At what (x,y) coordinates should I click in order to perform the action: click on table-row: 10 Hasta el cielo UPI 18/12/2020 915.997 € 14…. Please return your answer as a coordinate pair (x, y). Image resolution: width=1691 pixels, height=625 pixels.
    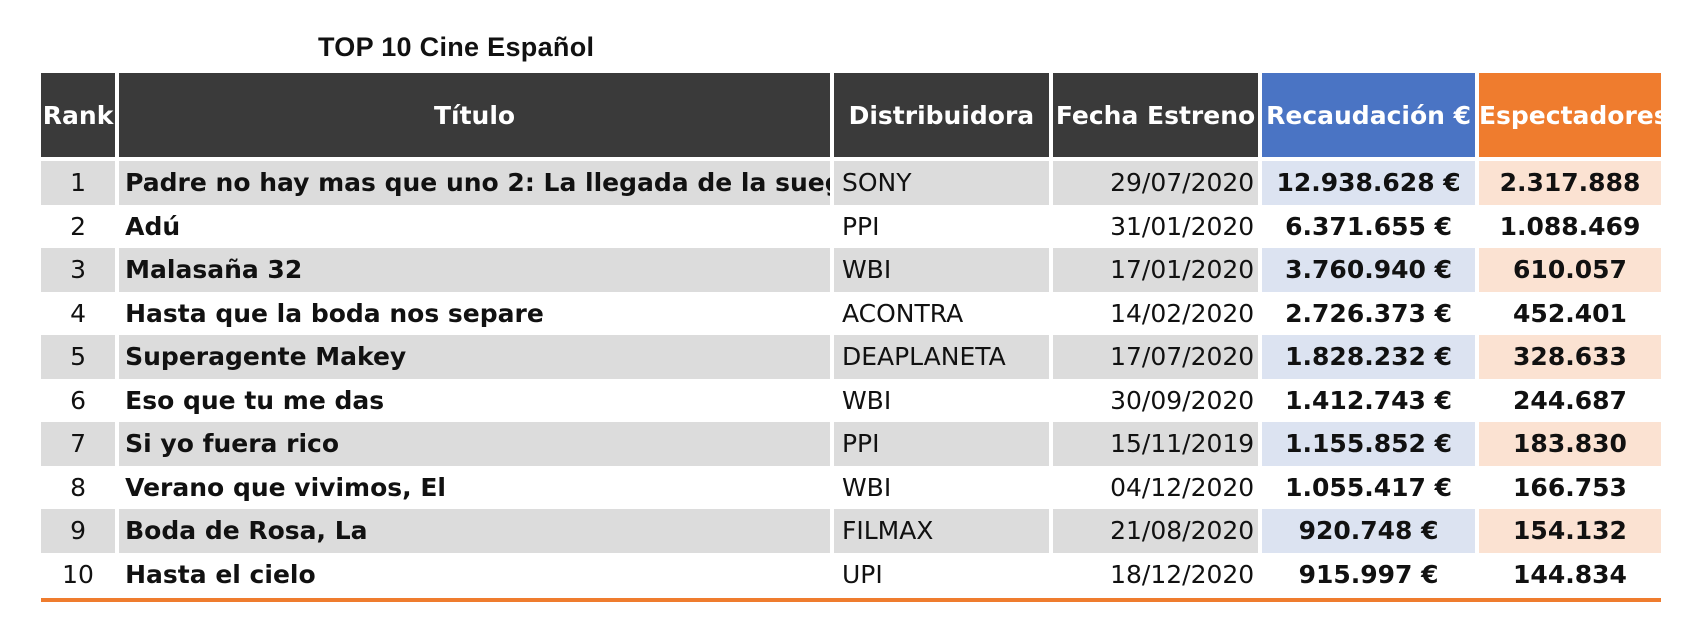
    Looking at the image, I should click on (851, 574).